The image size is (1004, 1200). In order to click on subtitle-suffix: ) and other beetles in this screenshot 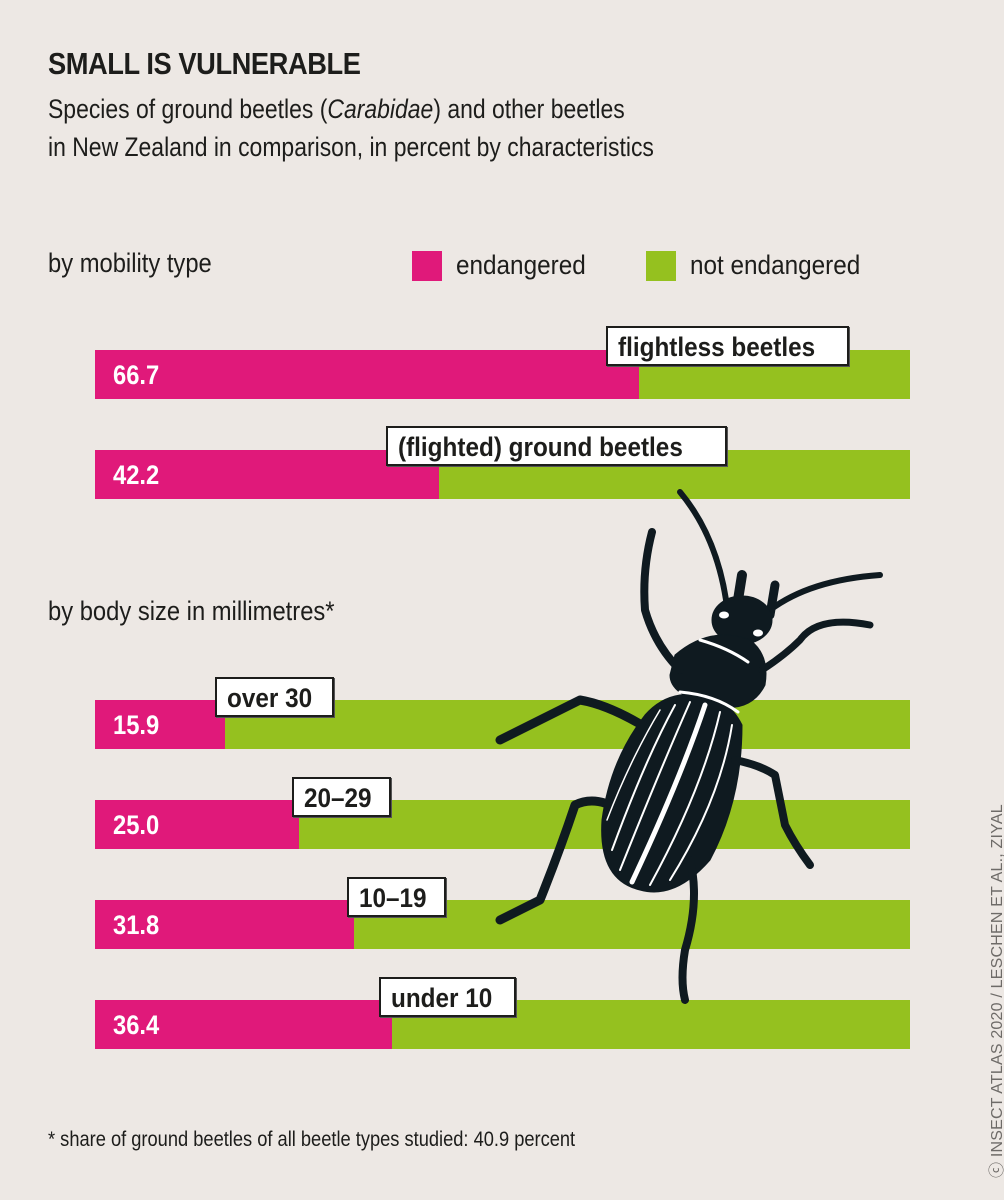, I will do `click(529, 109)`.